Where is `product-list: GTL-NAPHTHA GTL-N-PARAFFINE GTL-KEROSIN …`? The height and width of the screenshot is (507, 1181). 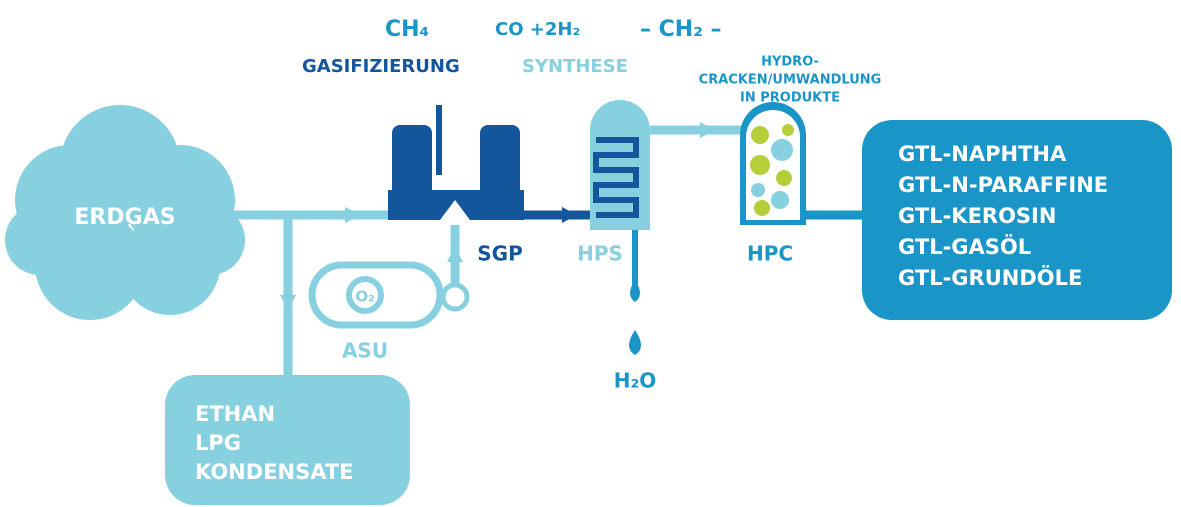 product-list: GTL-NAPHTHA GTL-N-PARAFFINE GTL-KEROSIN … is located at coordinates (1003, 216).